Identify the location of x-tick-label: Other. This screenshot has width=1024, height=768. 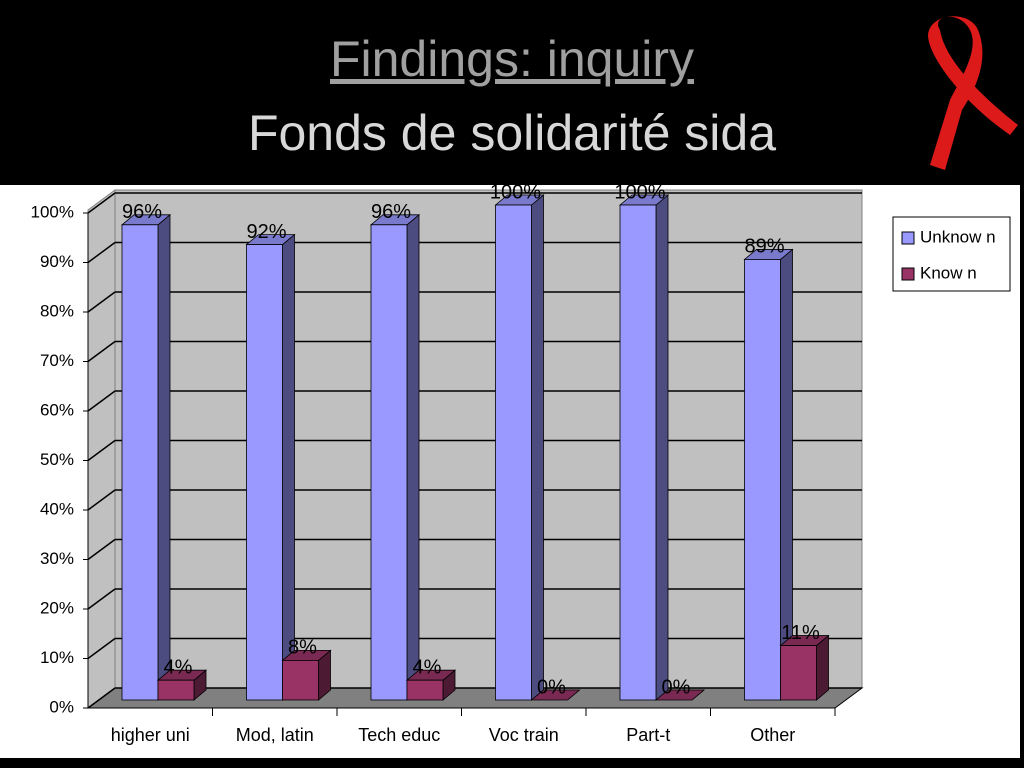
(772, 735).